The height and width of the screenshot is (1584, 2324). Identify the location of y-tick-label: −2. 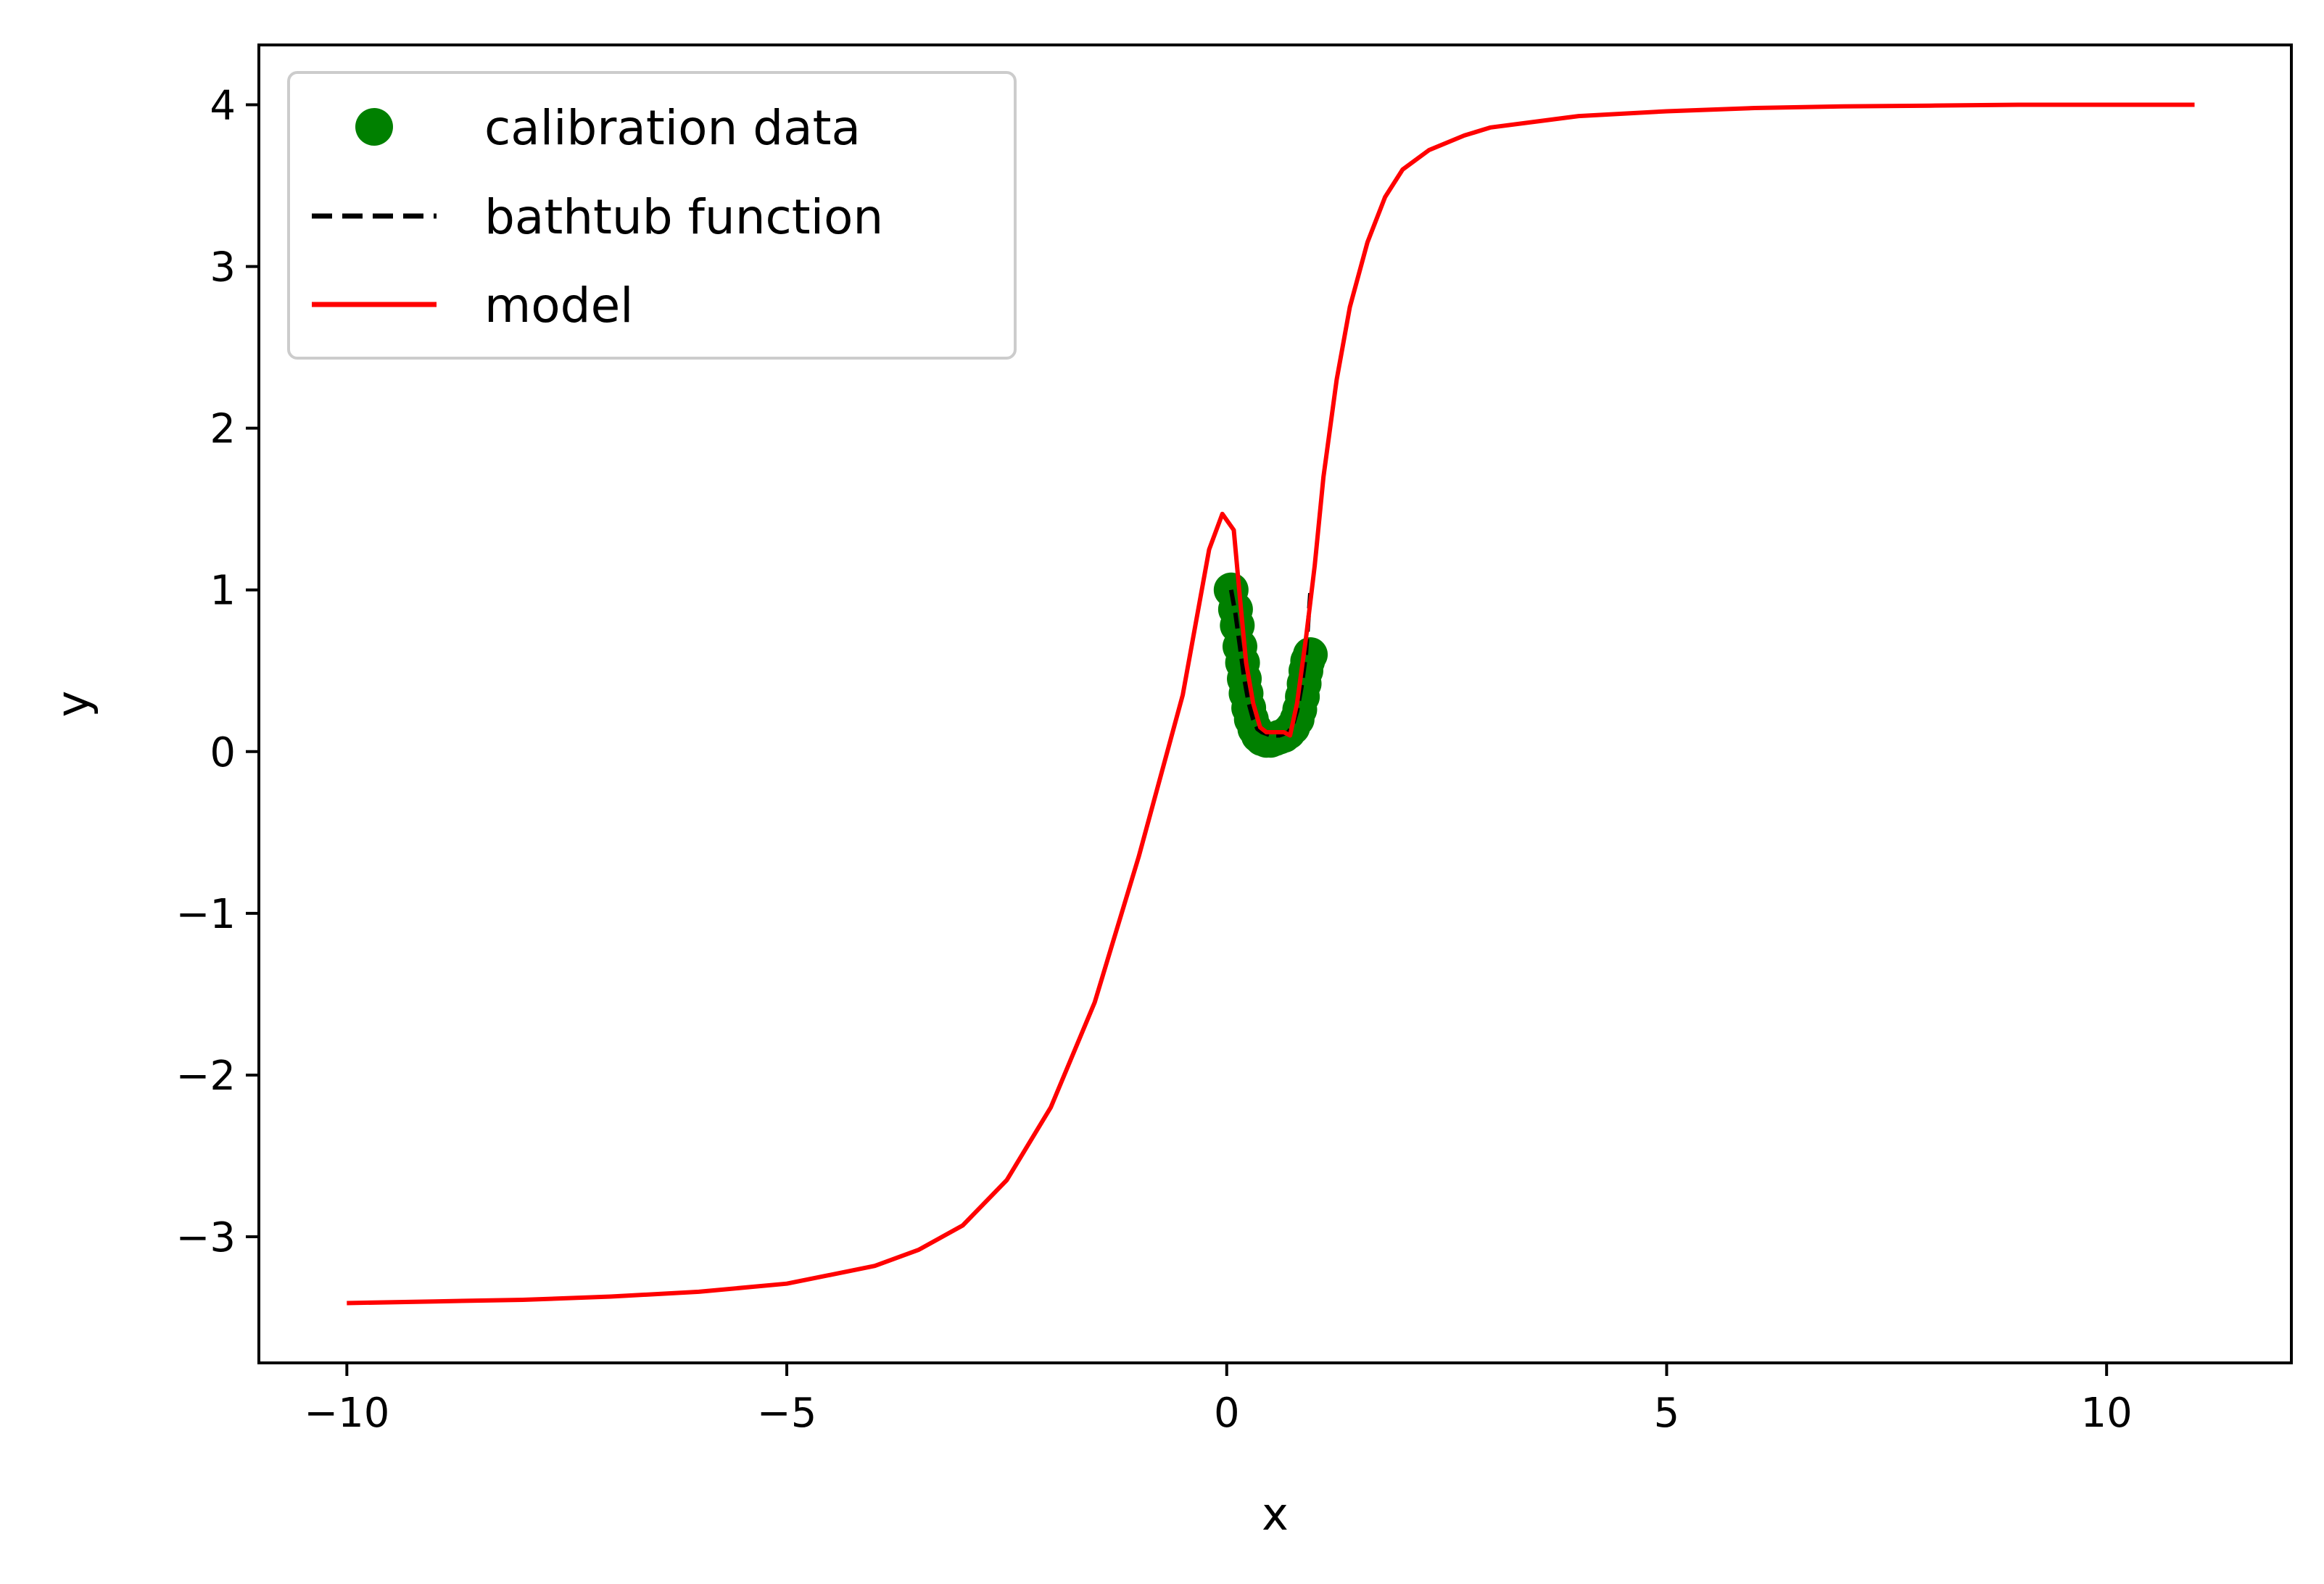
(205, 1076).